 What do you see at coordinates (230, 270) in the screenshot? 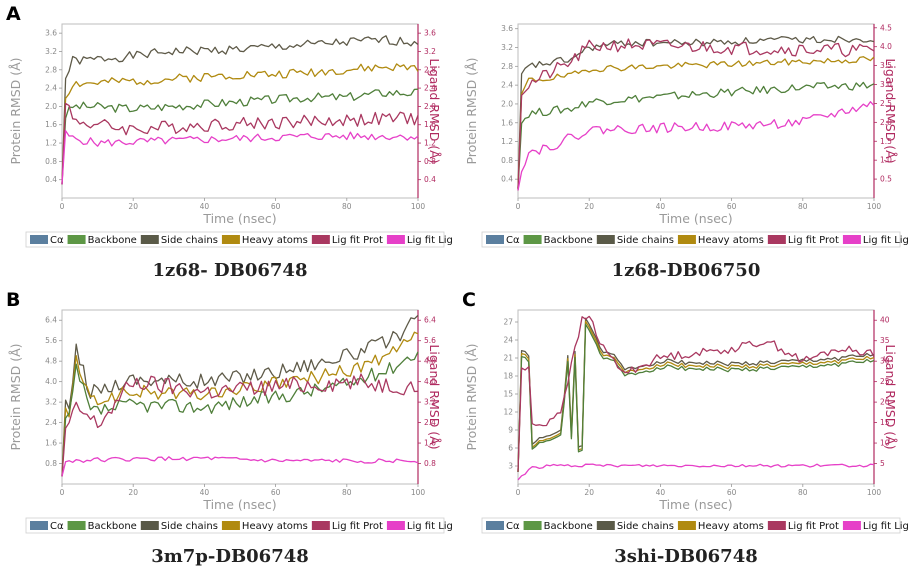
I see `chart-caption: 1z68- DB06748` at bounding box center [230, 270].